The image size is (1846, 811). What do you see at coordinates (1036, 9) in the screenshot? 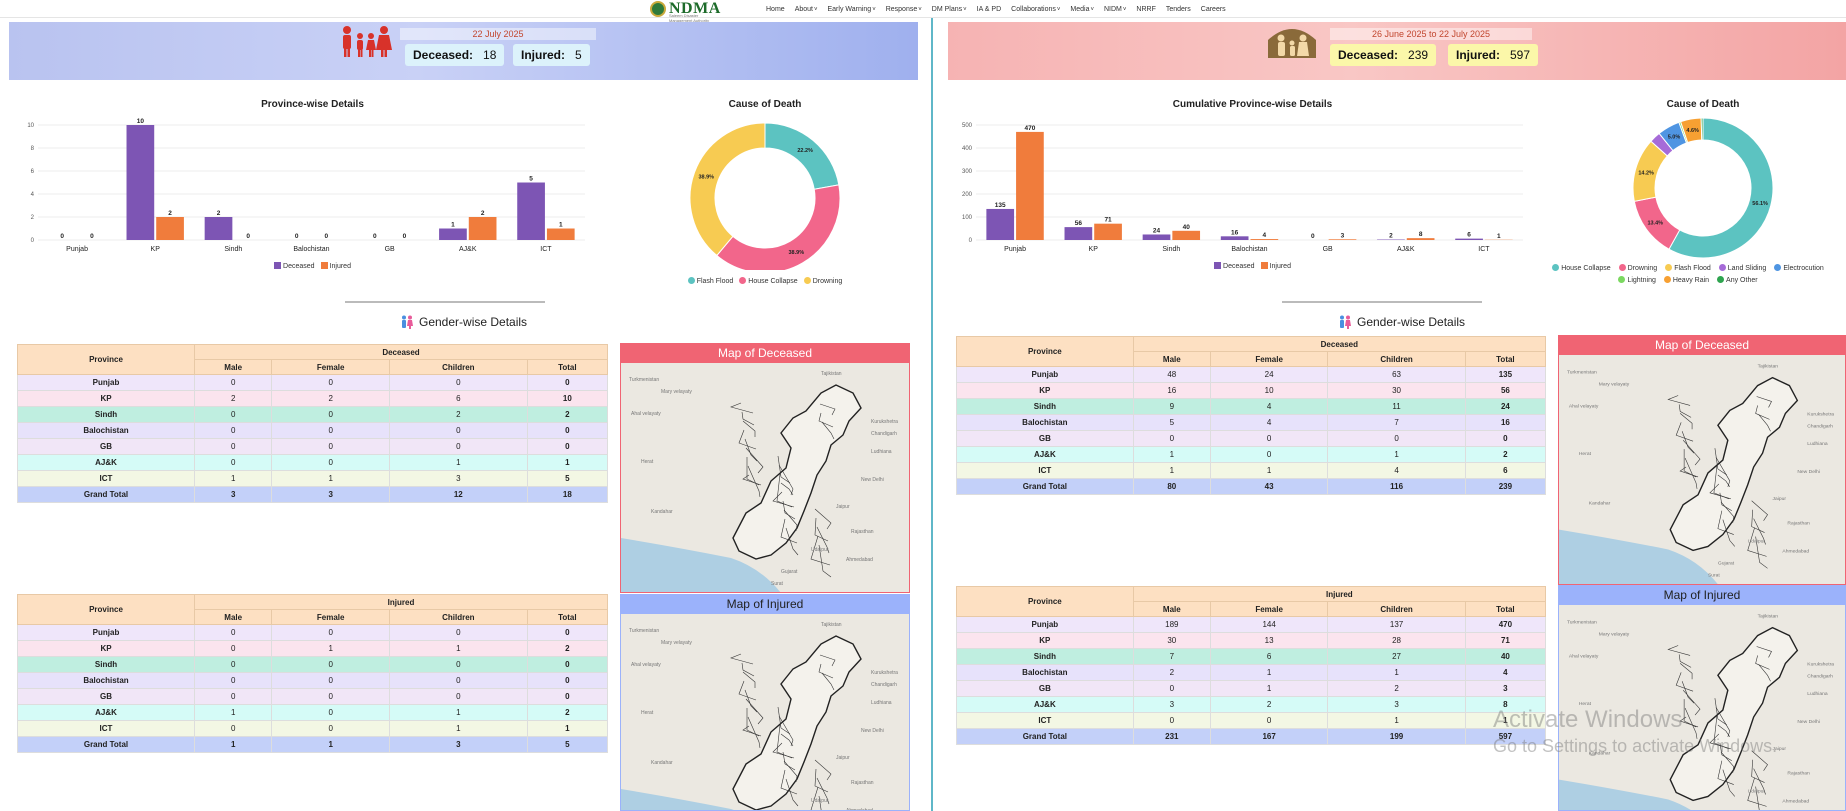
I see `nav-item-collaborations: Collaborations˅` at bounding box center [1036, 9].